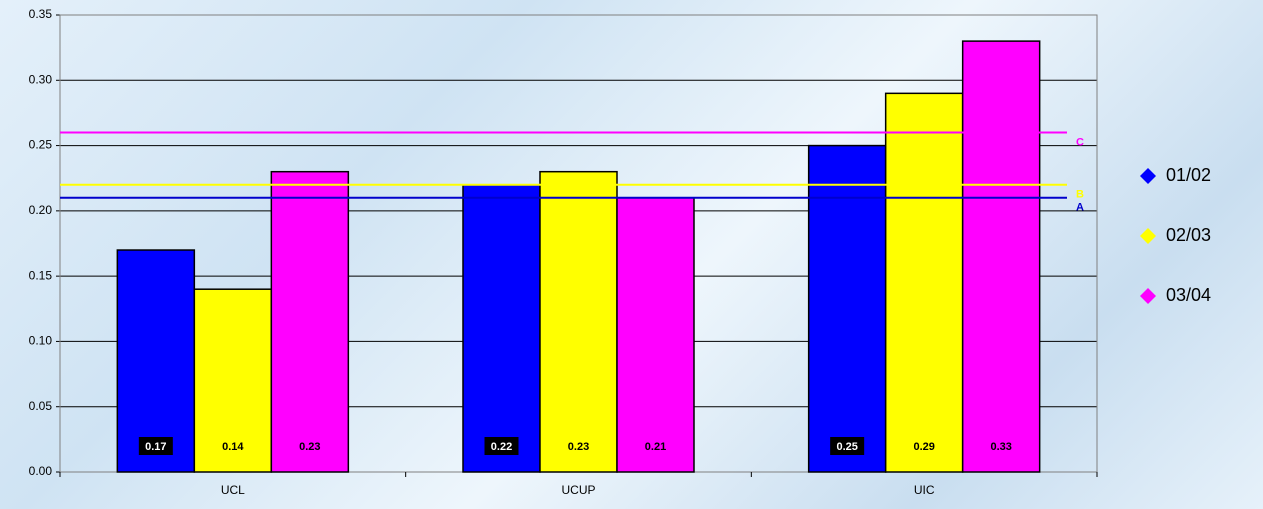  What do you see at coordinates (41, 341) in the screenshot?
I see `y-tick-label: 0.10` at bounding box center [41, 341].